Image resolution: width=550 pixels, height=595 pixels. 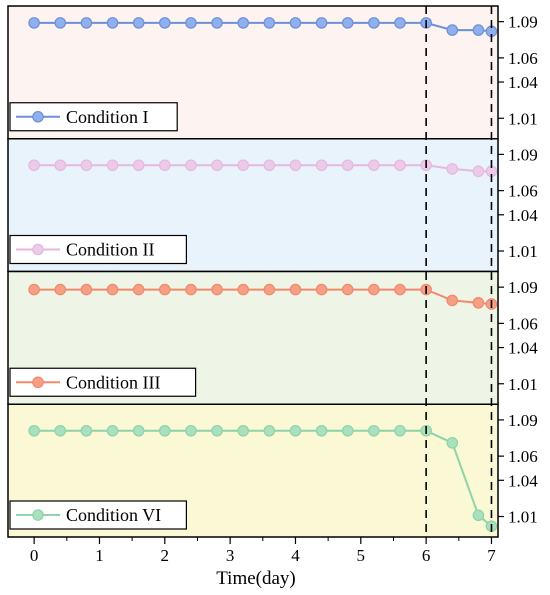 What do you see at coordinates (361, 555) in the screenshot?
I see `x-tick-label: 5` at bounding box center [361, 555].